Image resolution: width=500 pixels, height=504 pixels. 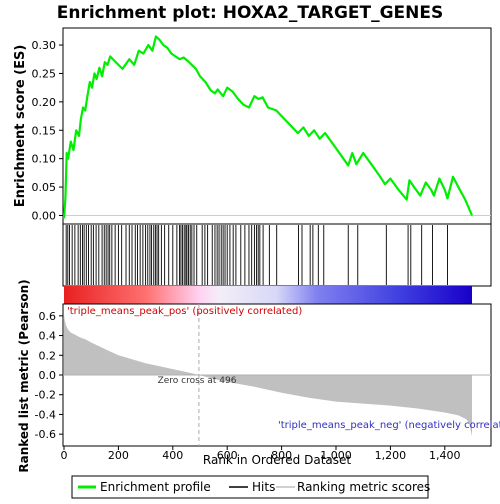 What do you see at coordinates (45, 414) in the screenshot?
I see `metric-y-tick-label: -0.4` at bounding box center [45, 414].